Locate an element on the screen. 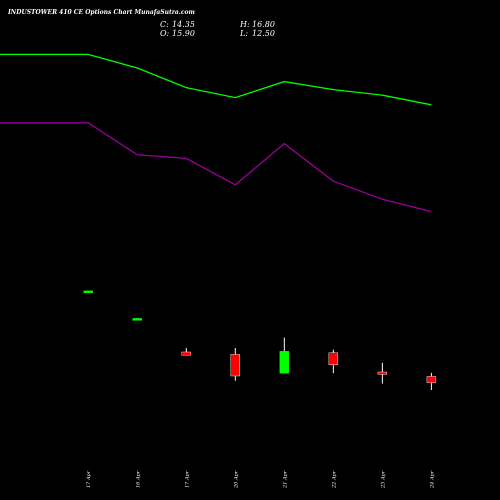  open-value: 15.90 is located at coordinates (183, 33).